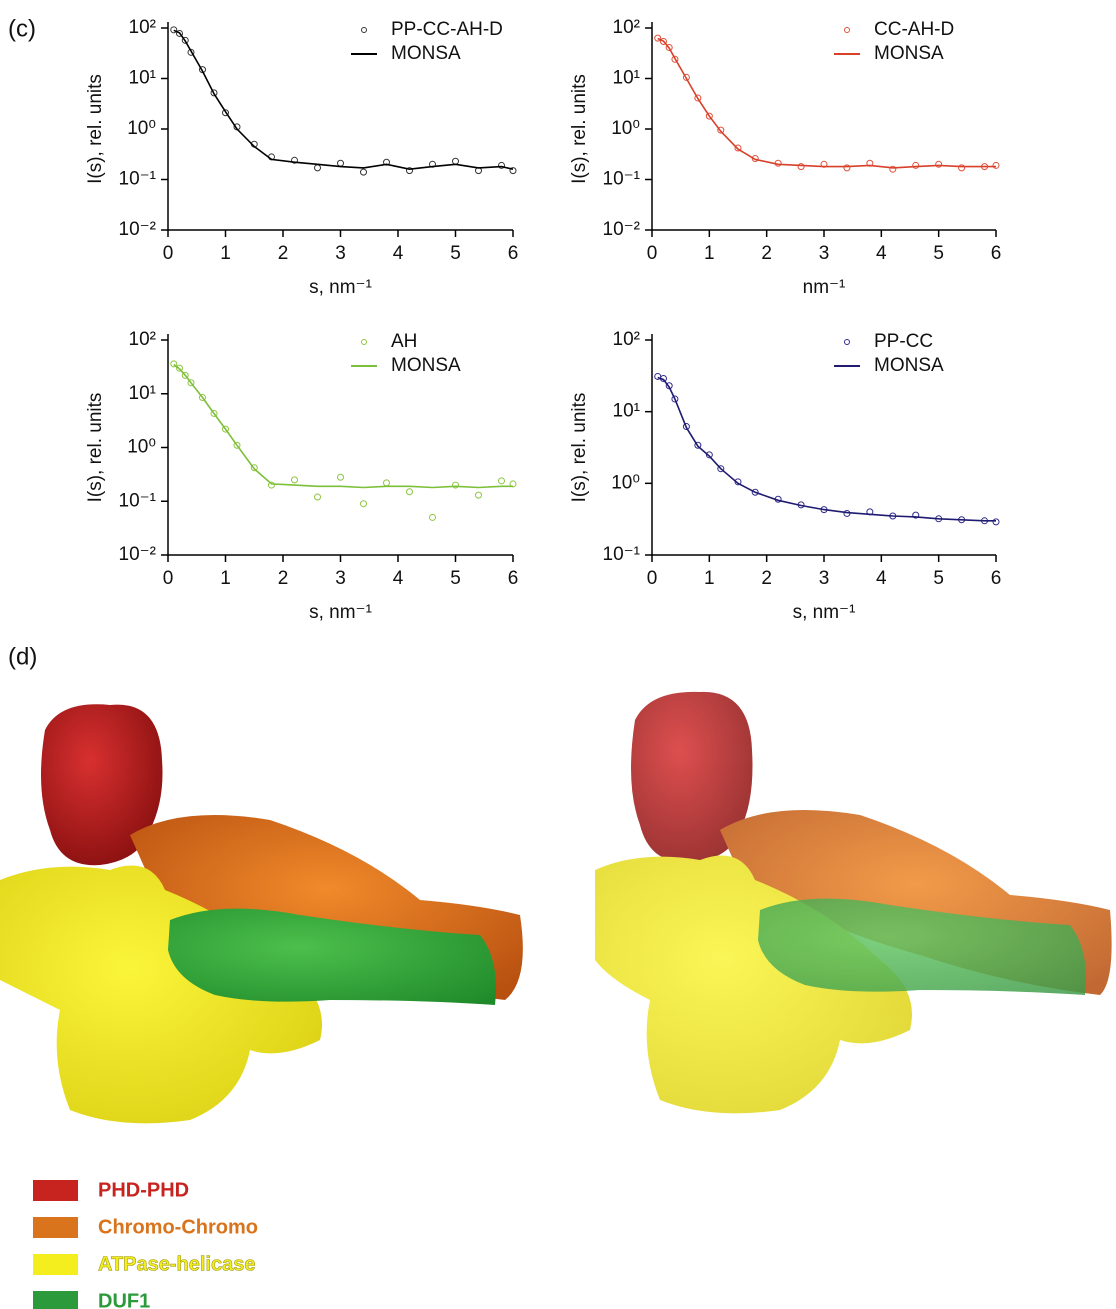  I want to click on legend: PHD-PHD Chromo-Chromo ATPase-helicase DUF1, so click(145, 1244).